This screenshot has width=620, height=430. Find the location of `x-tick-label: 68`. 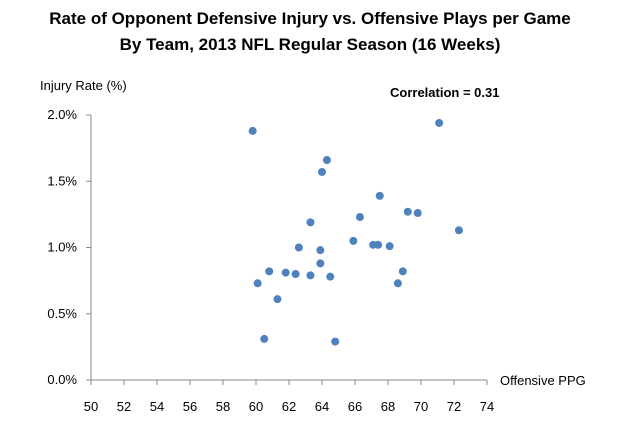

x-tick-label: 68 is located at coordinates (388, 406).